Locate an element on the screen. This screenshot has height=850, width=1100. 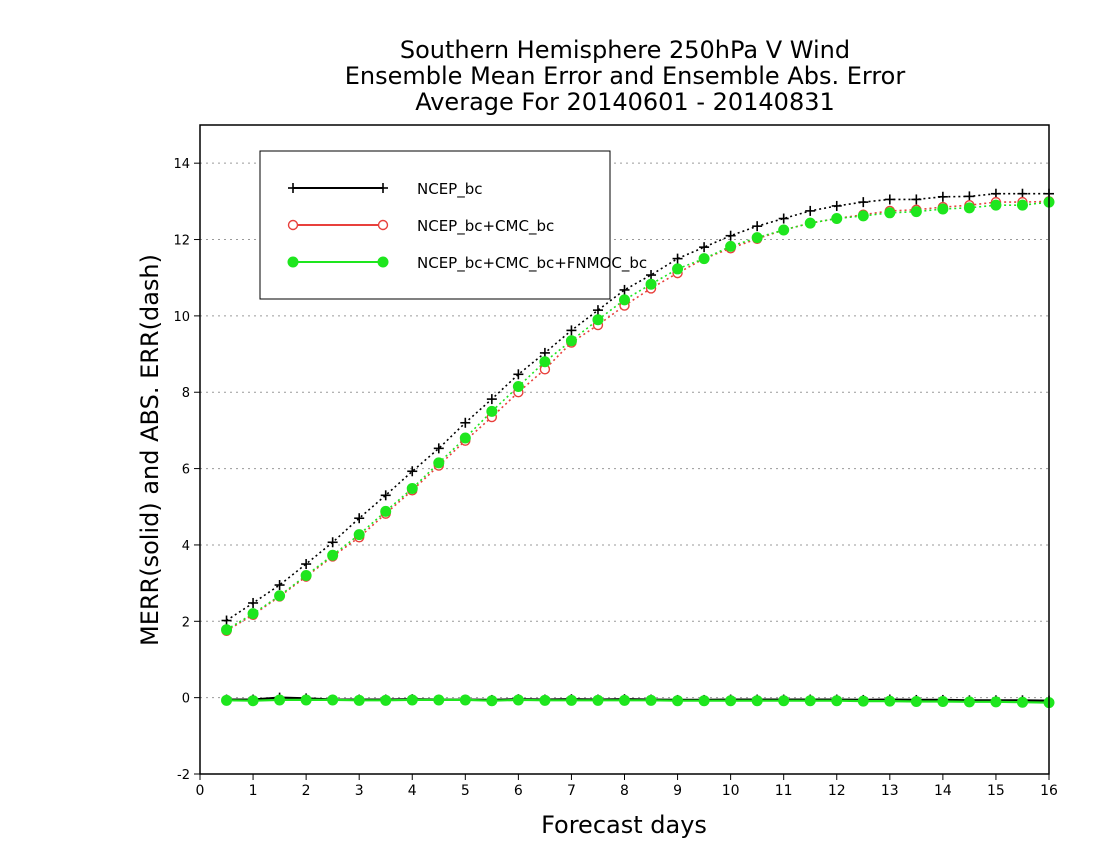
y-axis-label: MERR(solid) and ABS. ERR(dash) is located at coordinates (150, 450).